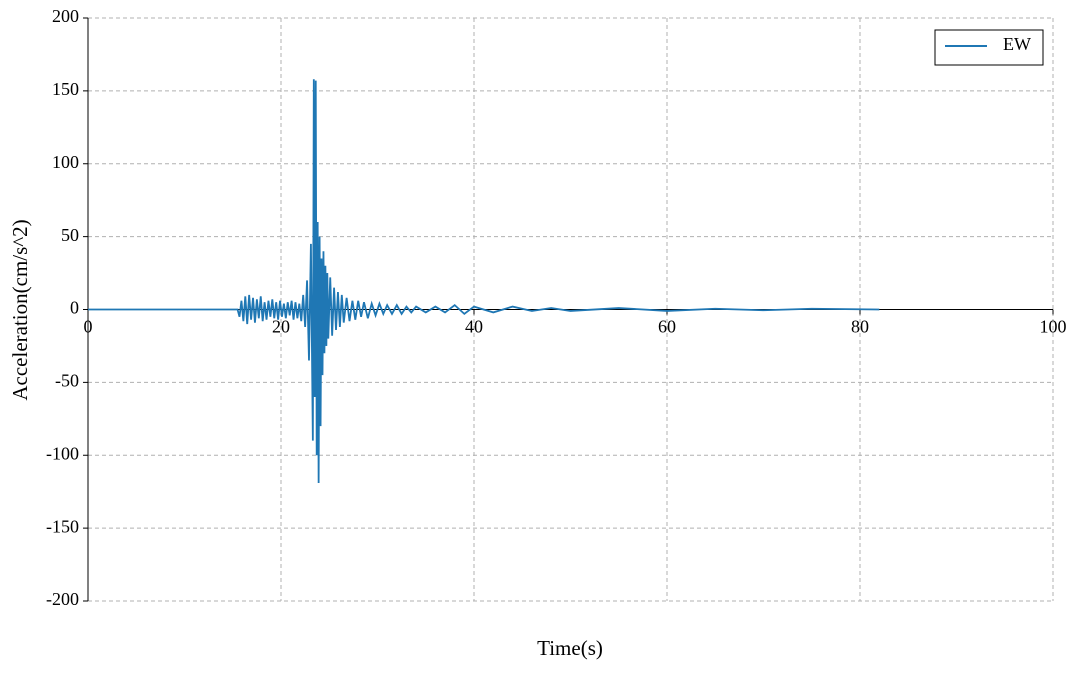  I want to click on x-tick-label: 60, so click(667, 327).